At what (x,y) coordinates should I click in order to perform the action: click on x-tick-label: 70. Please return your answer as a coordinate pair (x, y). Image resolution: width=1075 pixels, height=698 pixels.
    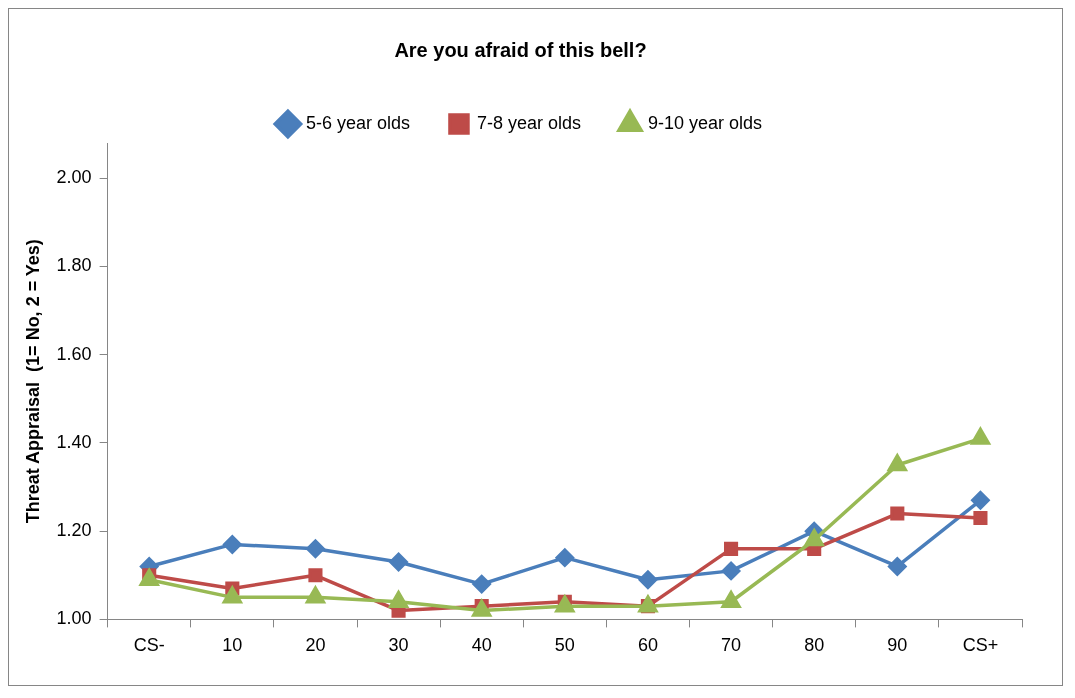
    Looking at the image, I should click on (731, 645).